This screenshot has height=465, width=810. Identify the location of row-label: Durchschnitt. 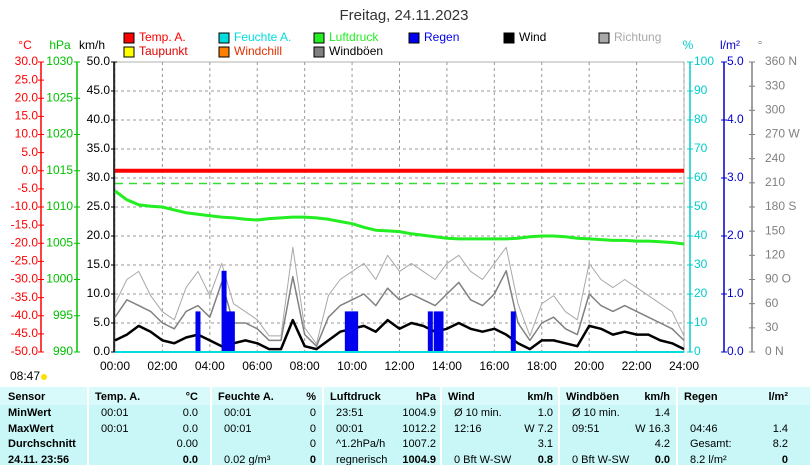
(42, 444).